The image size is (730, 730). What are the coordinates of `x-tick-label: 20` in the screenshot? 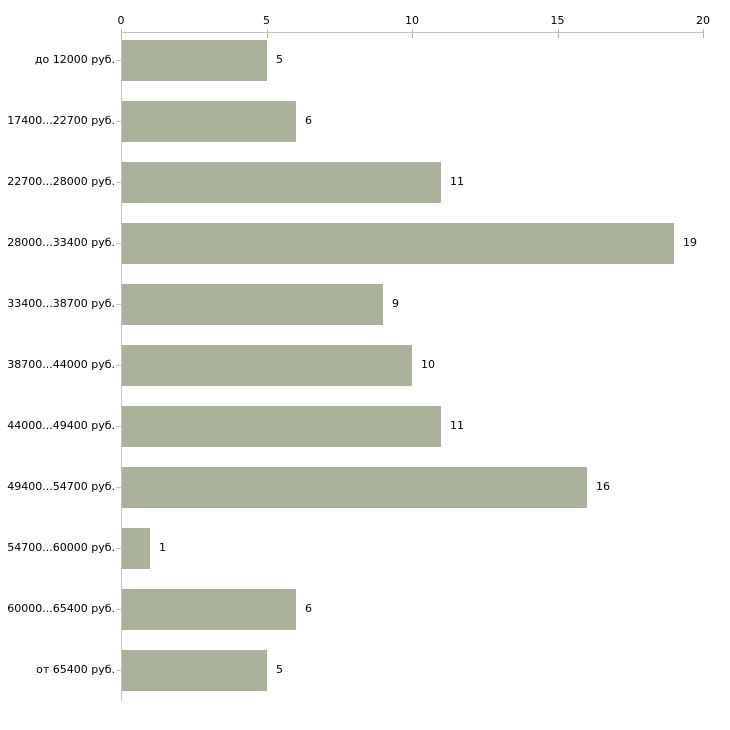 It's located at (703, 20).